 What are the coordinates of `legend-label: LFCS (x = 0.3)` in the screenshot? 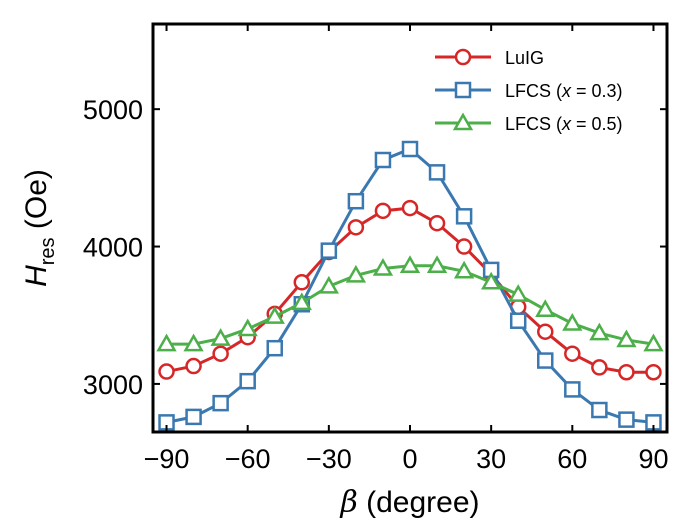 It's located at (564, 91).